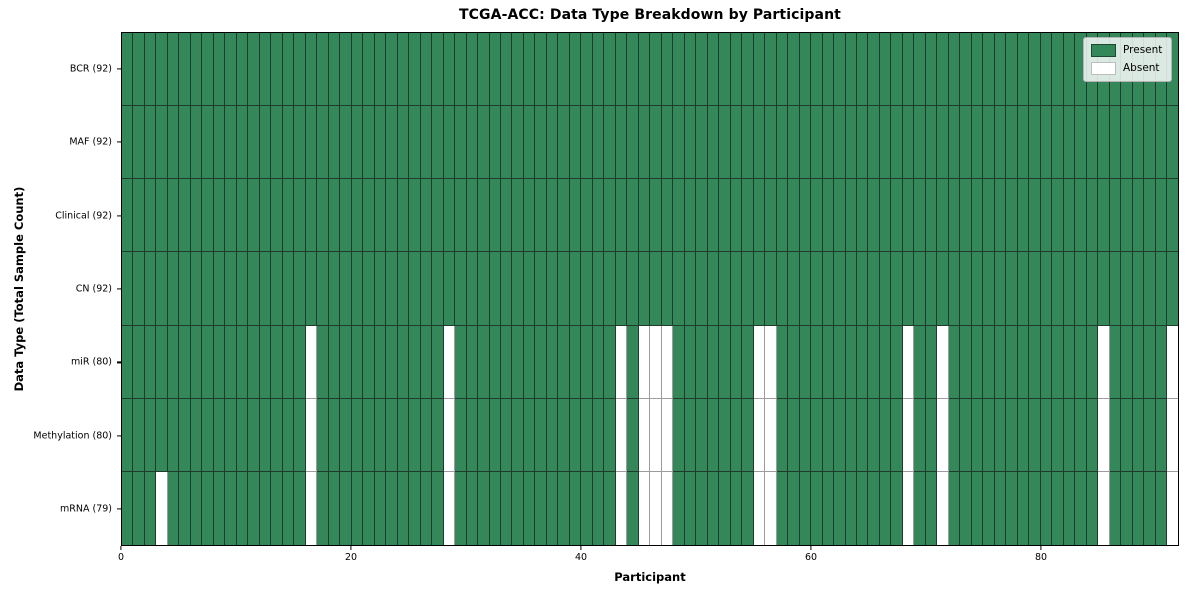 The height and width of the screenshot is (600, 1200). What do you see at coordinates (1128, 59) in the screenshot?
I see `legend: Present Absent` at bounding box center [1128, 59].